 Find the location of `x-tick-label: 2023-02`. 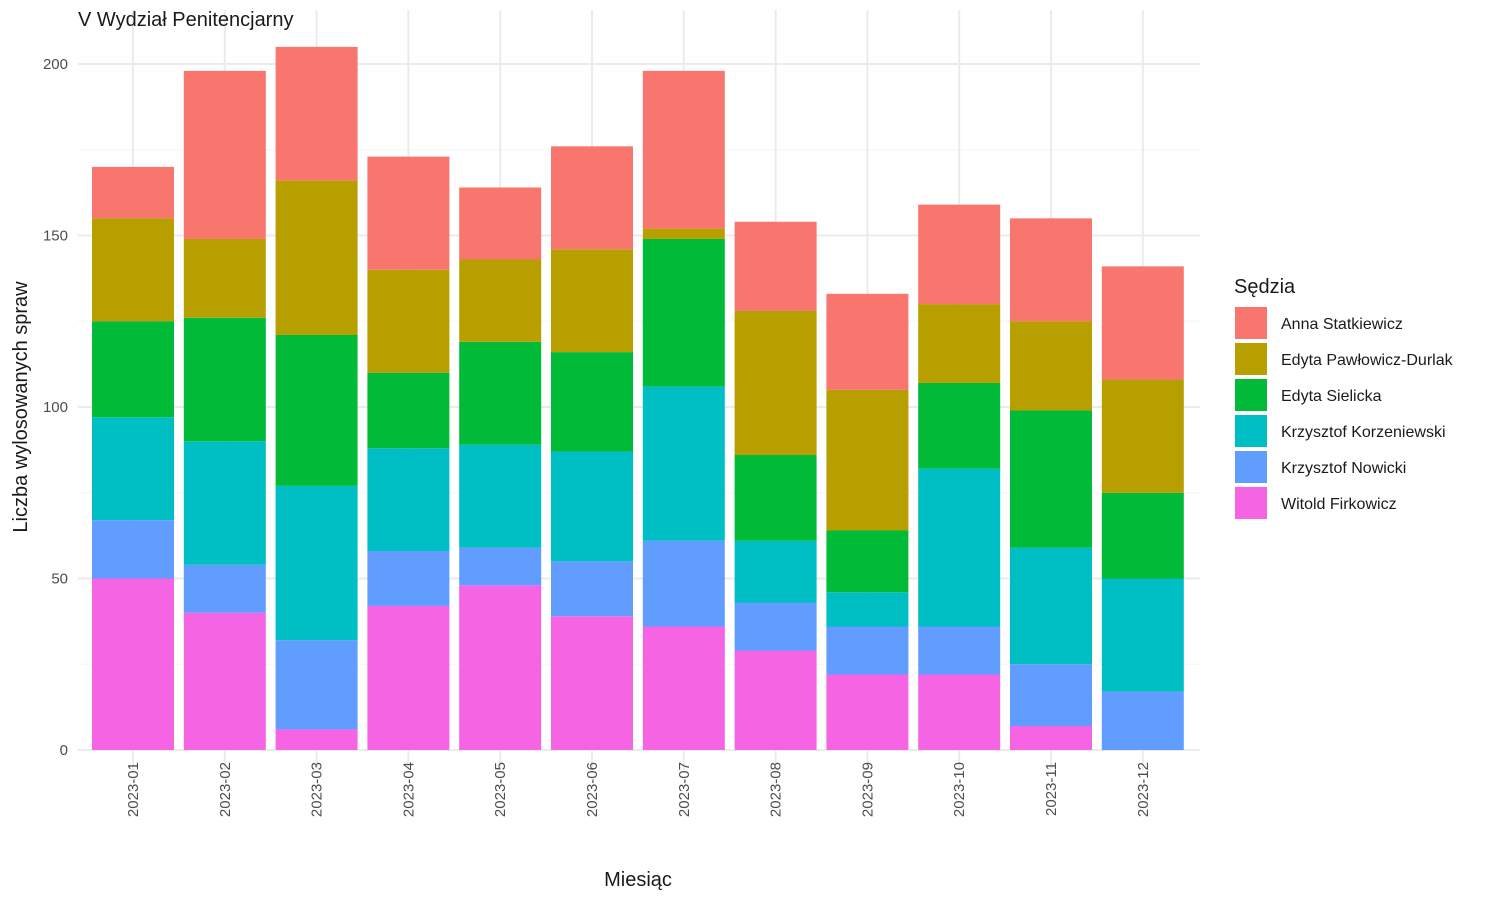

x-tick-label: 2023-02 is located at coordinates (225, 789).